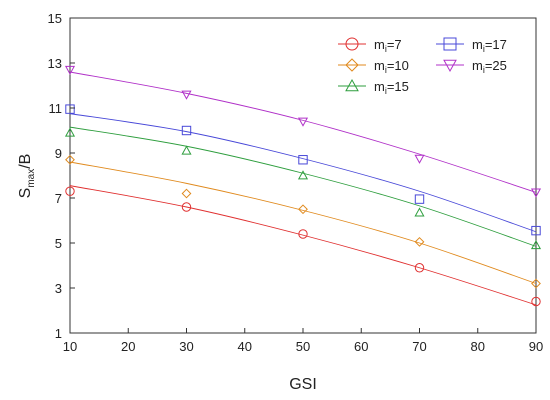 This screenshot has height=400, width=550. Describe the element at coordinates (391, 87) in the screenshot. I see `legend-label: mi=15` at that location.